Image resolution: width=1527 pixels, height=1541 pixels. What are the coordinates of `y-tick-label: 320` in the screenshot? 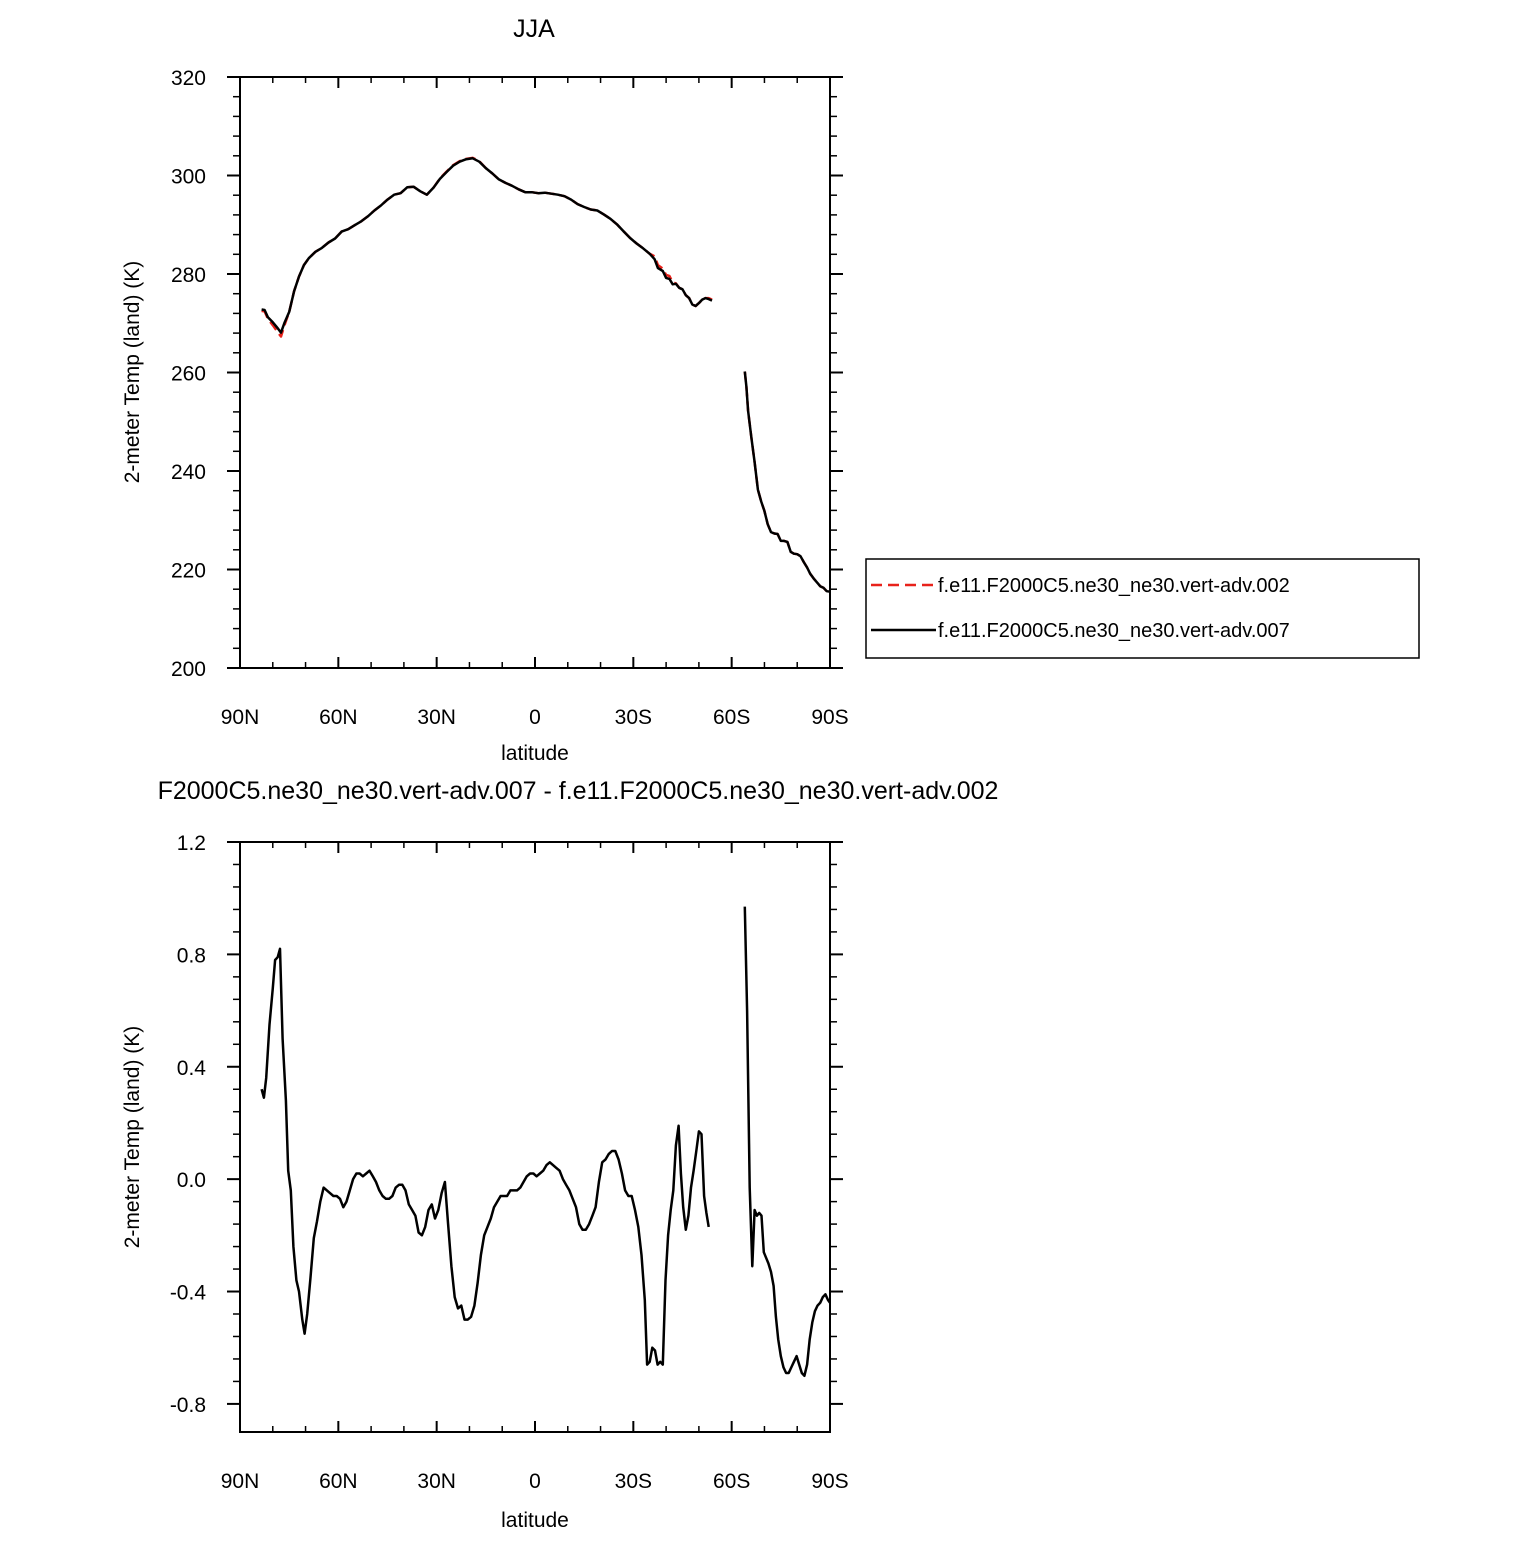 It's located at (188, 78).